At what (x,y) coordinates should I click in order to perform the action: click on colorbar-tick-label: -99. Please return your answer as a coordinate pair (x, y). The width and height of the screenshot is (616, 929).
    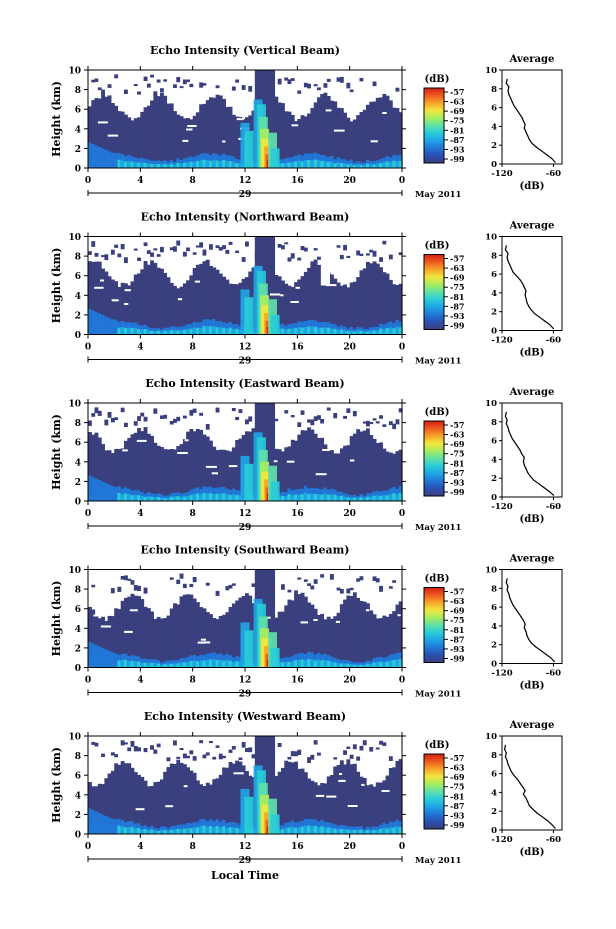
    Looking at the image, I should click on (457, 159).